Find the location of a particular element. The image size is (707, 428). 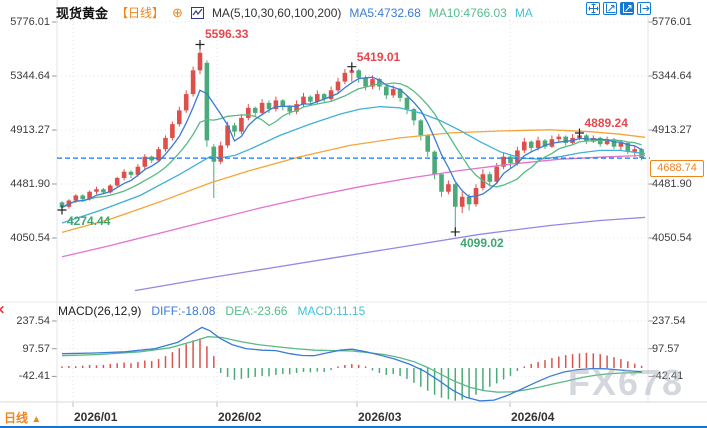

diff-line is located at coordinates (352, 364).